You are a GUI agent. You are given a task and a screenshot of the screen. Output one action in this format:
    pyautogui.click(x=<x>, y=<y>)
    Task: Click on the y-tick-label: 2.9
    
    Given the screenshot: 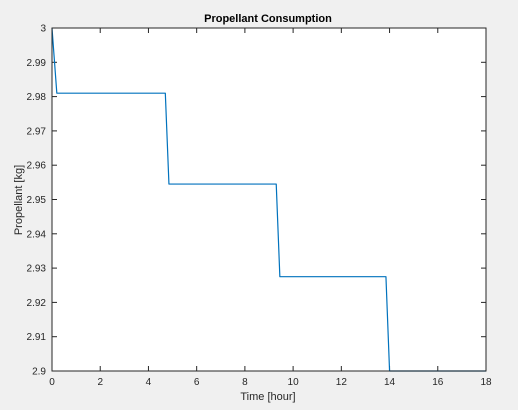 What is the action you would take?
    pyautogui.click(x=39, y=372)
    